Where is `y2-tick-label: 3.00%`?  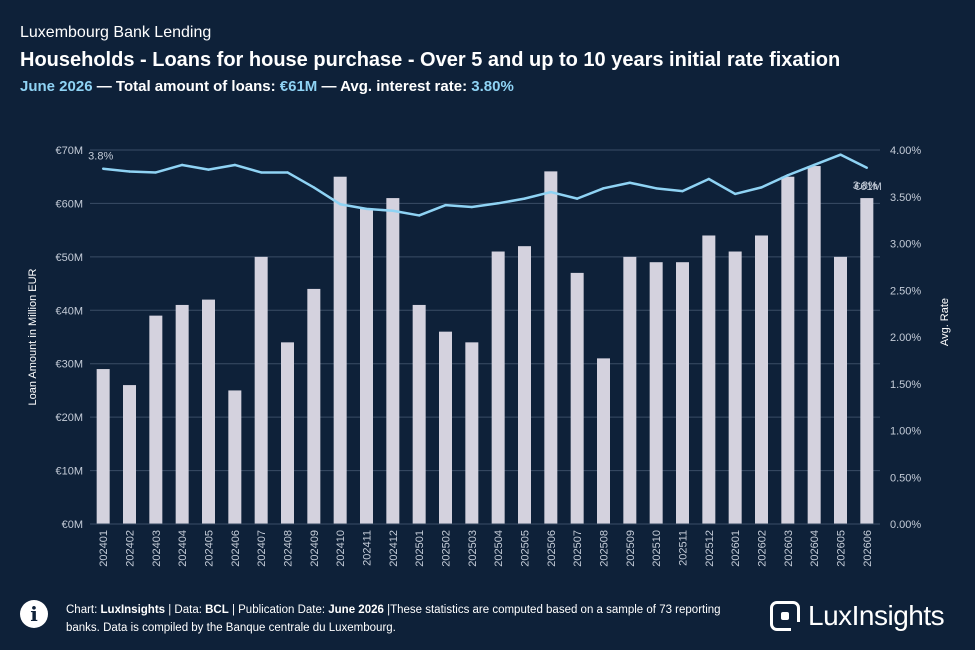 y2-tick-label: 3.00% is located at coordinates (905, 245).